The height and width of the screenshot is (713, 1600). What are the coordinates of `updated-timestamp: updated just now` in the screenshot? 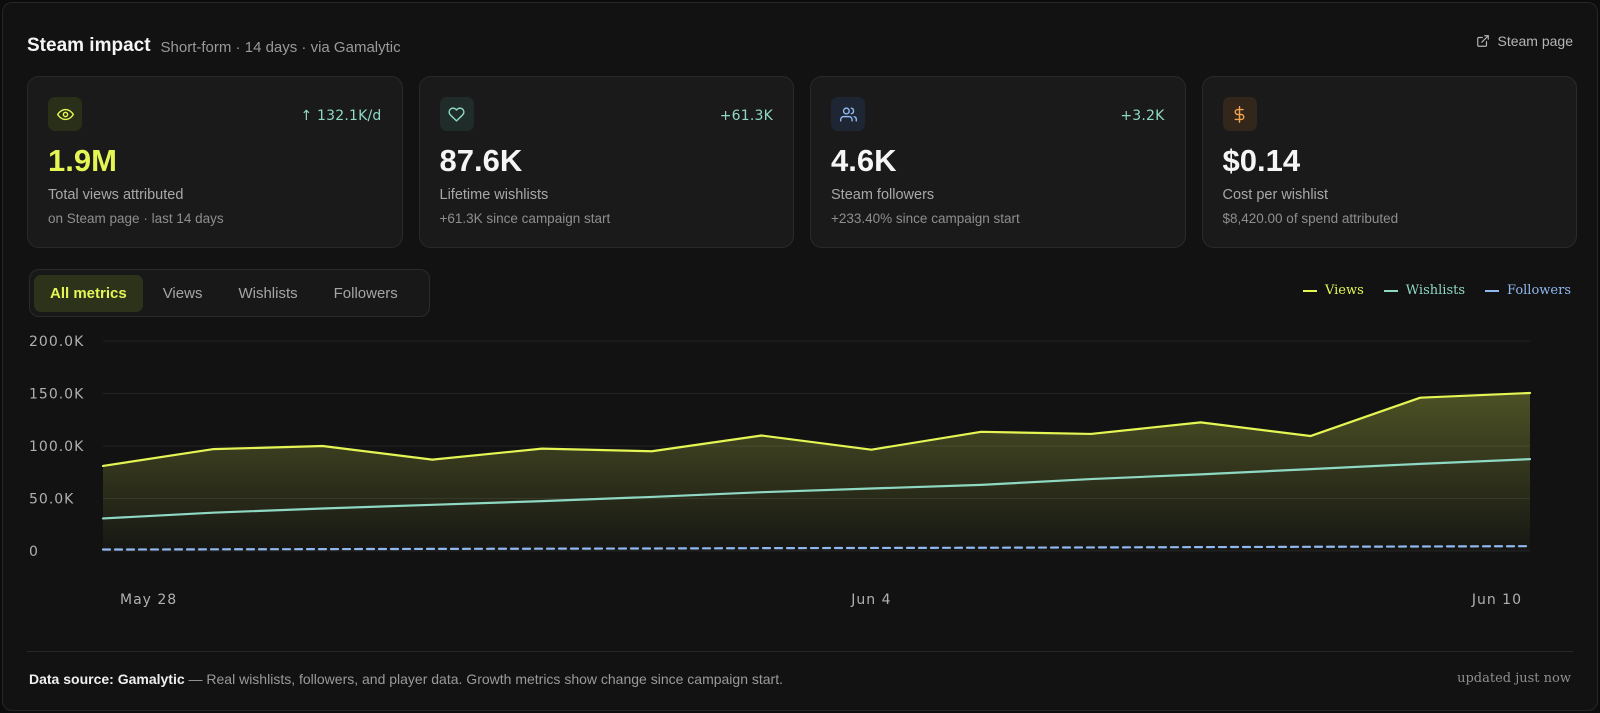 It's located at (1514, 678).